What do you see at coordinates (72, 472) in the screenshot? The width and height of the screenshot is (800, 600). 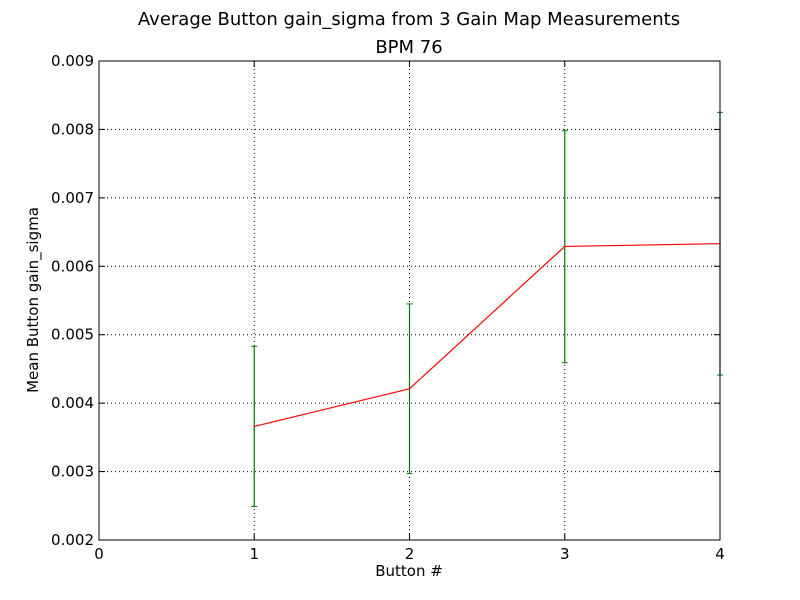 I see `y-tick-label-1: 0.003` at bounding box center [72, 472].